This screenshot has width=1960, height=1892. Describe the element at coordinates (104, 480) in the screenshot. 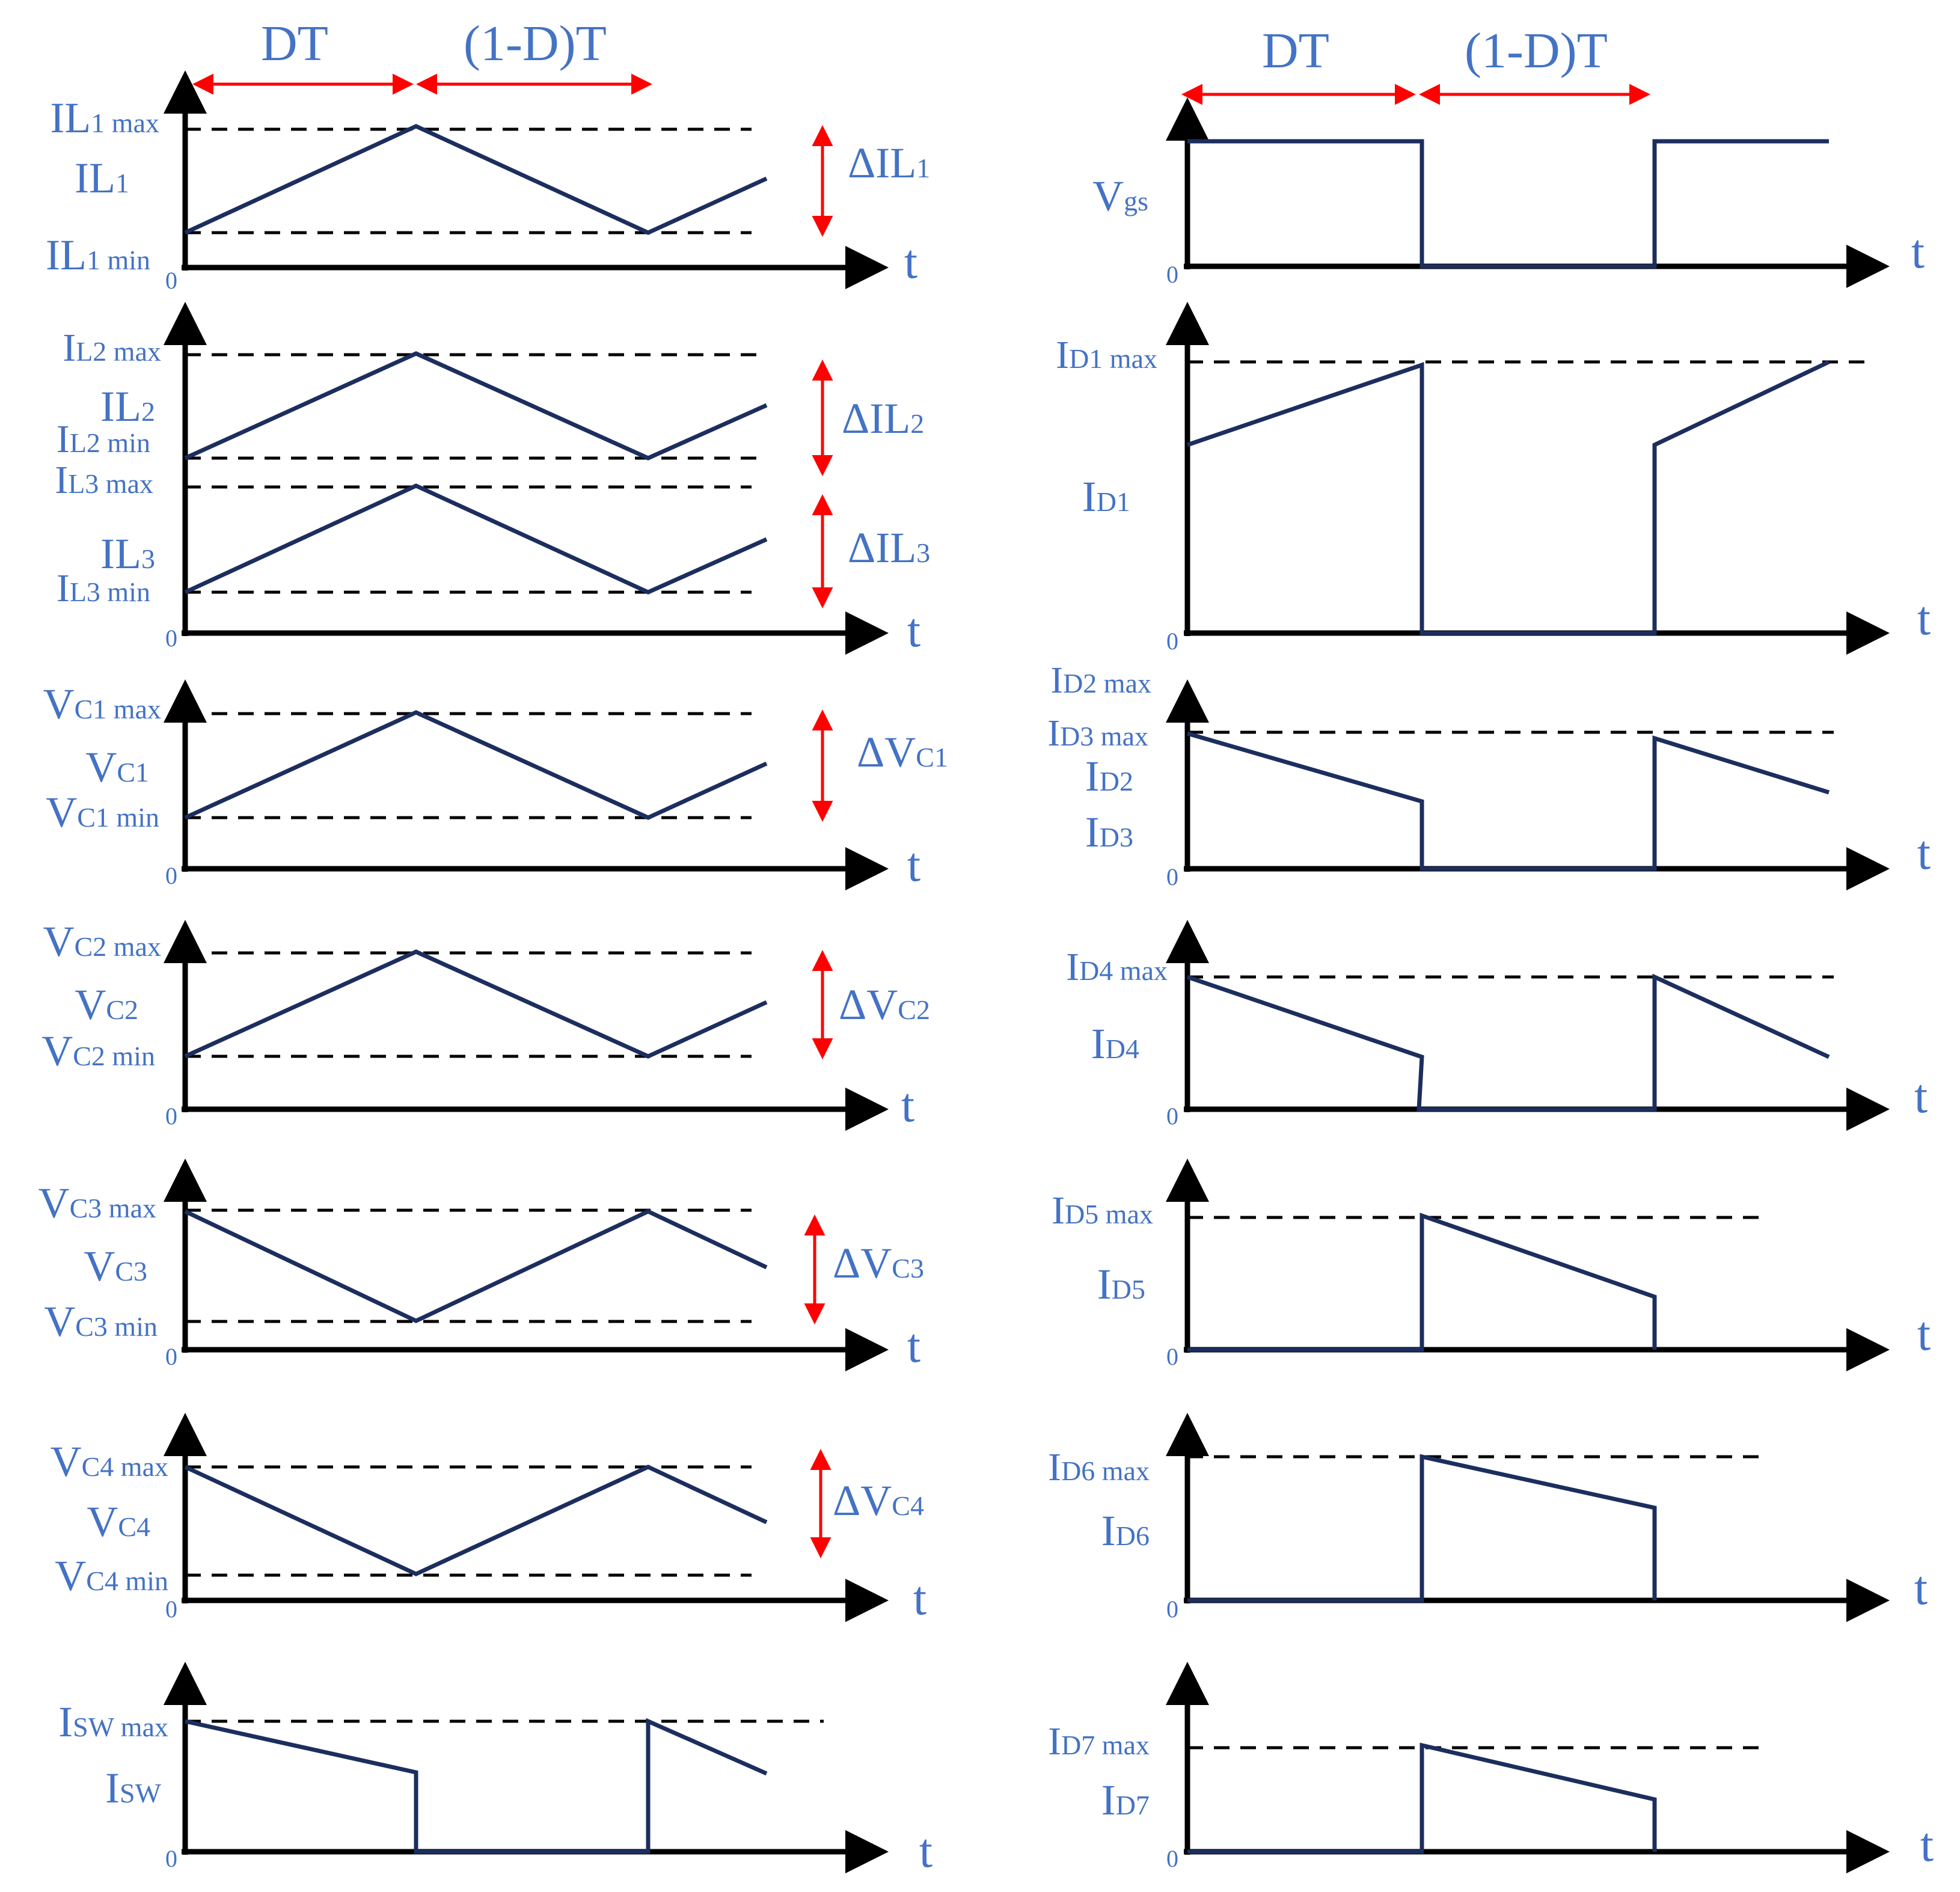

I see `il3-max-label: IL3 max` at that location.